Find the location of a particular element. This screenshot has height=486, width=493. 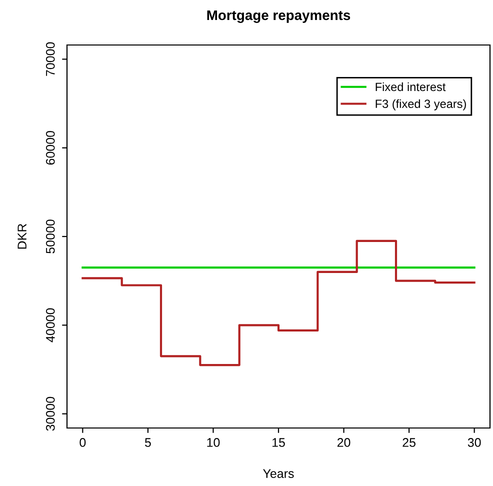

x-axis-title: Years is located at coordinates (278, 473).